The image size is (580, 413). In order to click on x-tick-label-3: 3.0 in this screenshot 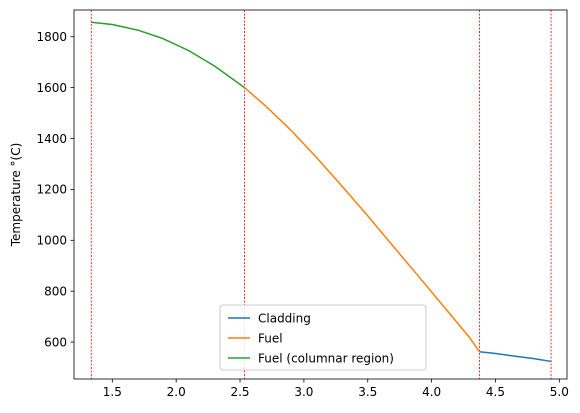, I will do `click(303, 392)`.